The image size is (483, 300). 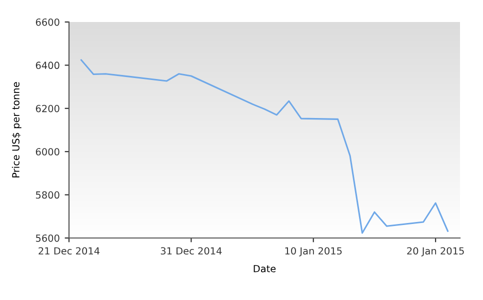 What do you see at coordinates (191, 251) in the screenshot?
I see `x-tick-label: 31 Dec 2014` at bounding box center [191, 251].